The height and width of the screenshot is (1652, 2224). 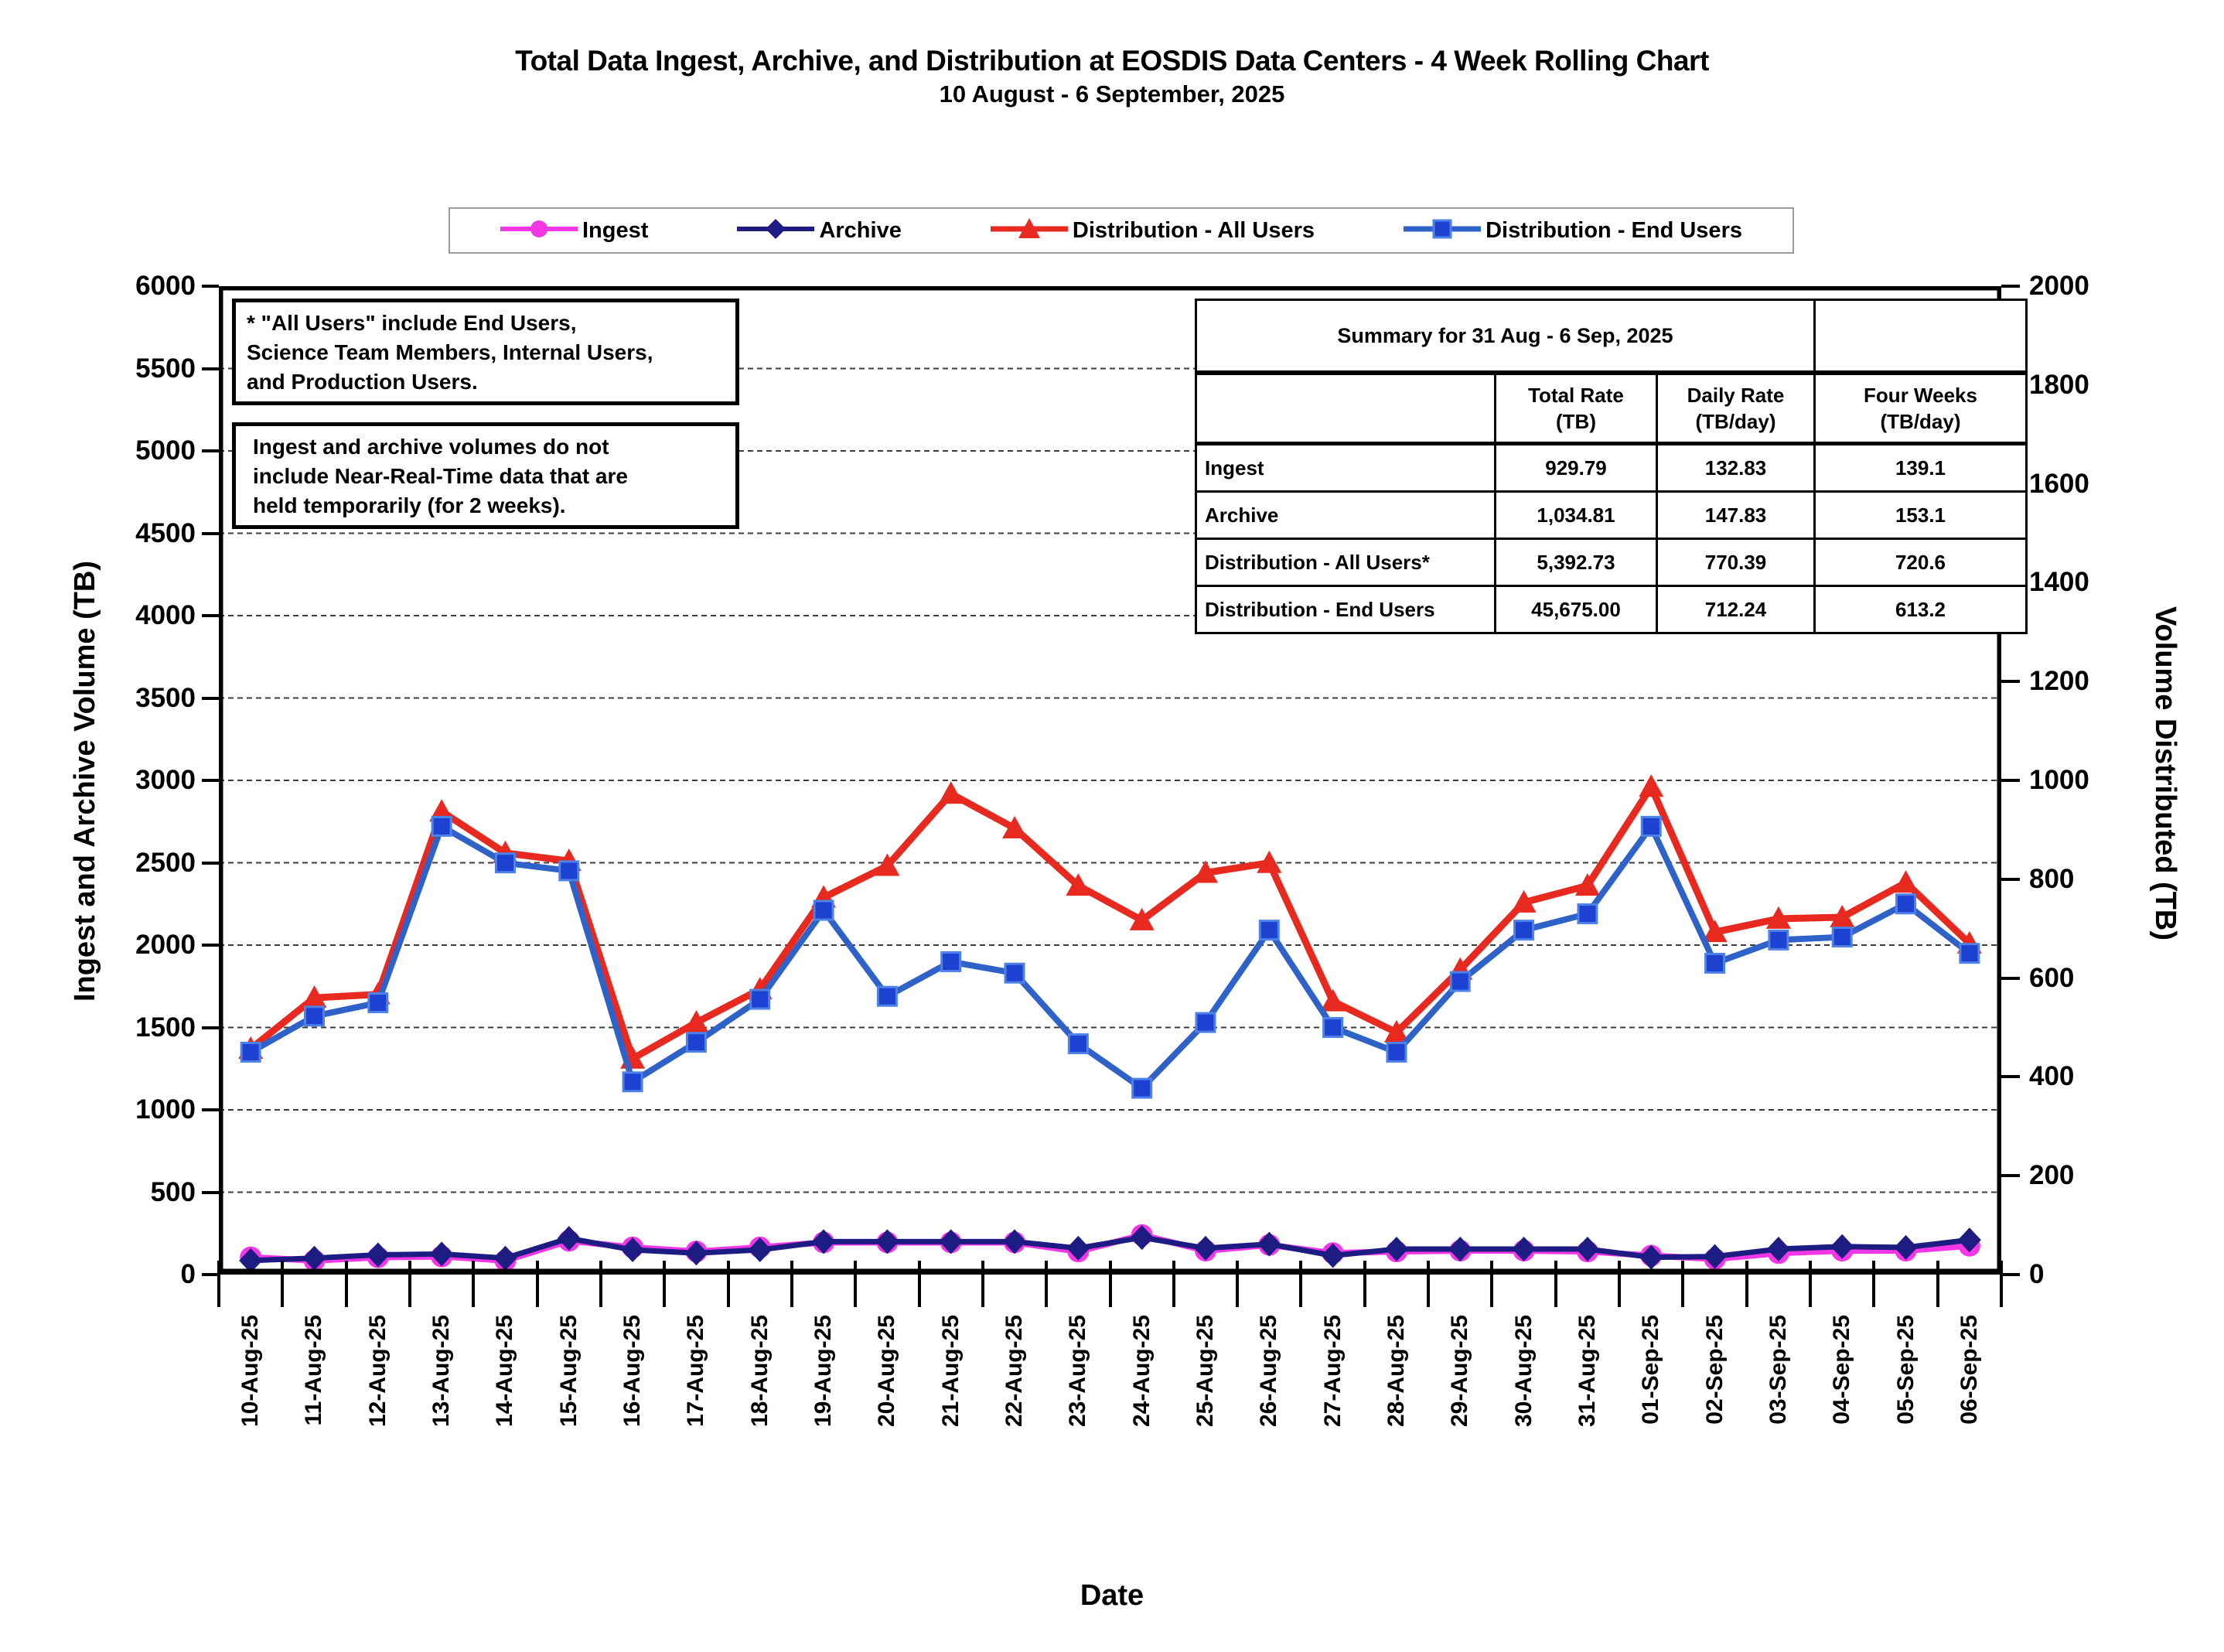 I want to click on archive-marker-icon, so click(x=776, y=230).